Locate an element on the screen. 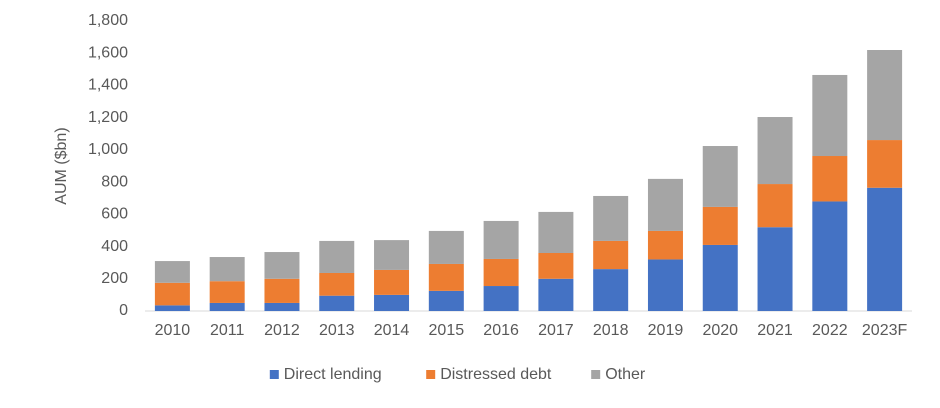 Image resolution: width=940 pixels, height=408 pixels. y-tick-label: 400 is located at coordinates (114, 246).